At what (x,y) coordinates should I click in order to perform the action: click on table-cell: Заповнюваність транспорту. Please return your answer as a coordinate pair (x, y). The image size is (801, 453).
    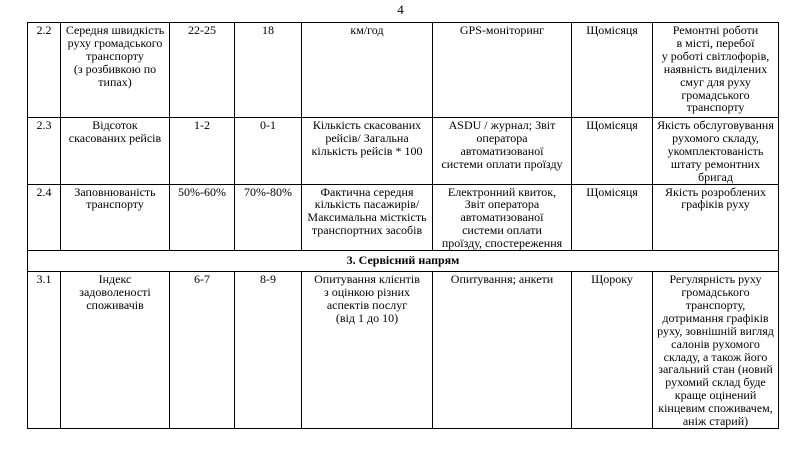
    Looking at the image, I should click on (115, 217).